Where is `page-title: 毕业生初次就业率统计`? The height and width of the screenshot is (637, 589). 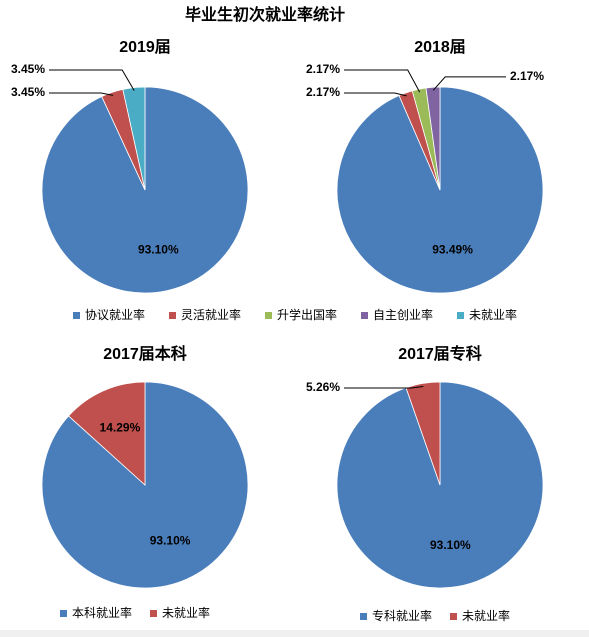
page-title: 毕业生初次就业率统计 is located at coordinates (265, 14).